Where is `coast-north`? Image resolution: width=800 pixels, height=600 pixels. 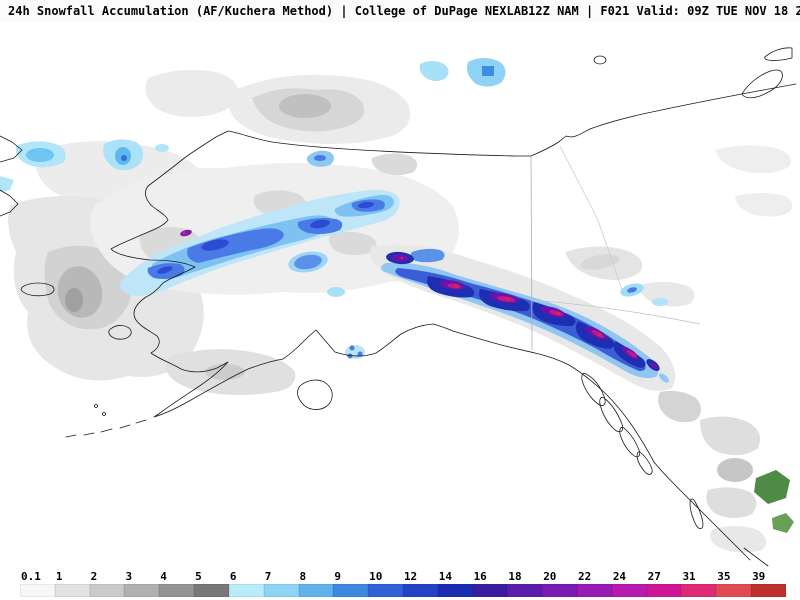
coast-north is located at coordinates (472, 135).